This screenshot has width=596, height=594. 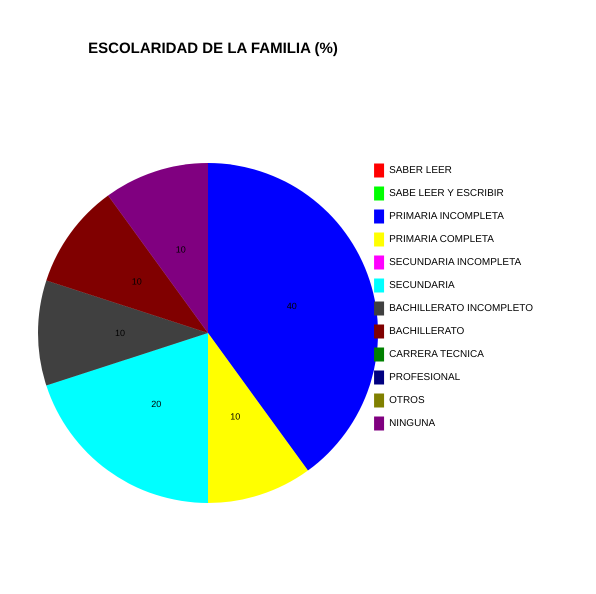 What do you see at coordinates (422, 285) in the screenshot?
I see `legend-label: SECUNDARIA` at bounding box center [422, 285].